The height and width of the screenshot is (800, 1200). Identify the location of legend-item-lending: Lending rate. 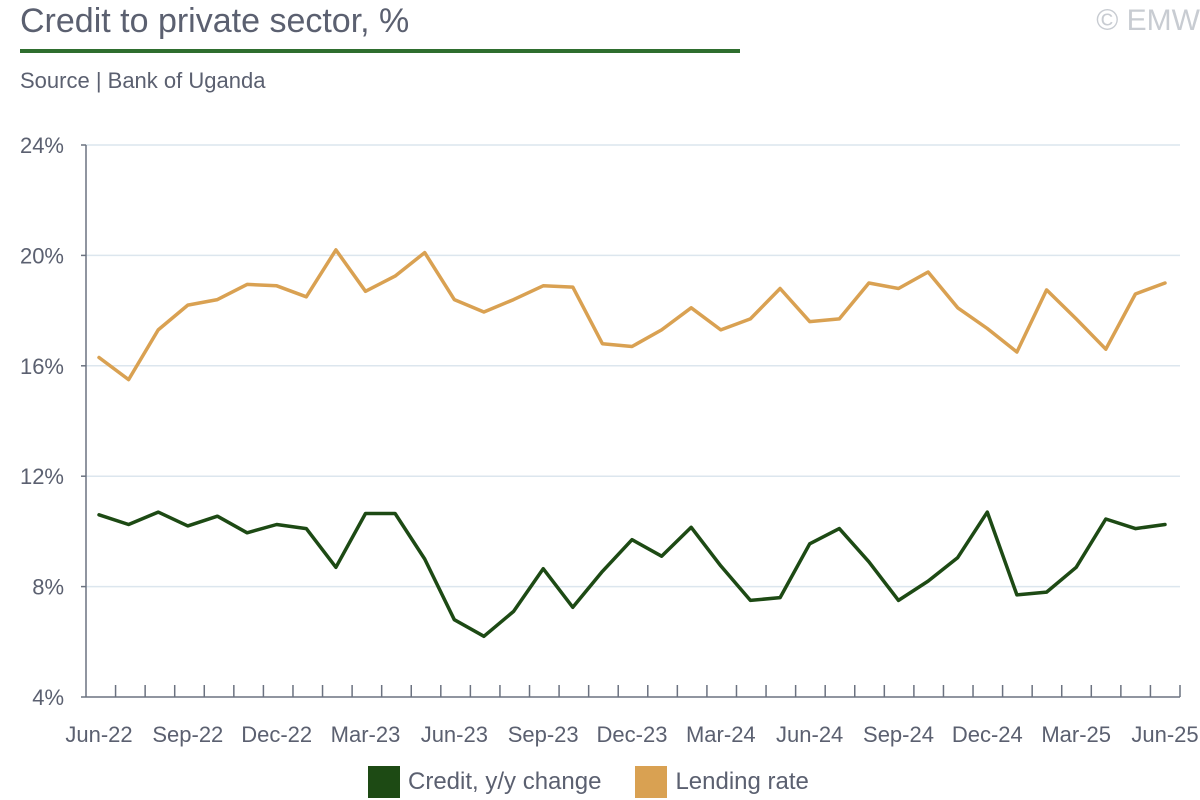
(722, 782).